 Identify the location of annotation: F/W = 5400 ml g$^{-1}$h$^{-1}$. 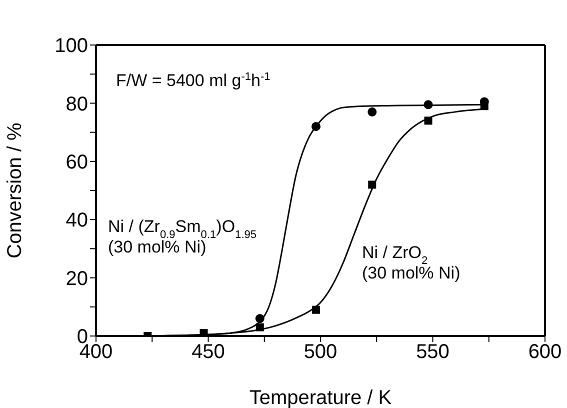
(193, 80).